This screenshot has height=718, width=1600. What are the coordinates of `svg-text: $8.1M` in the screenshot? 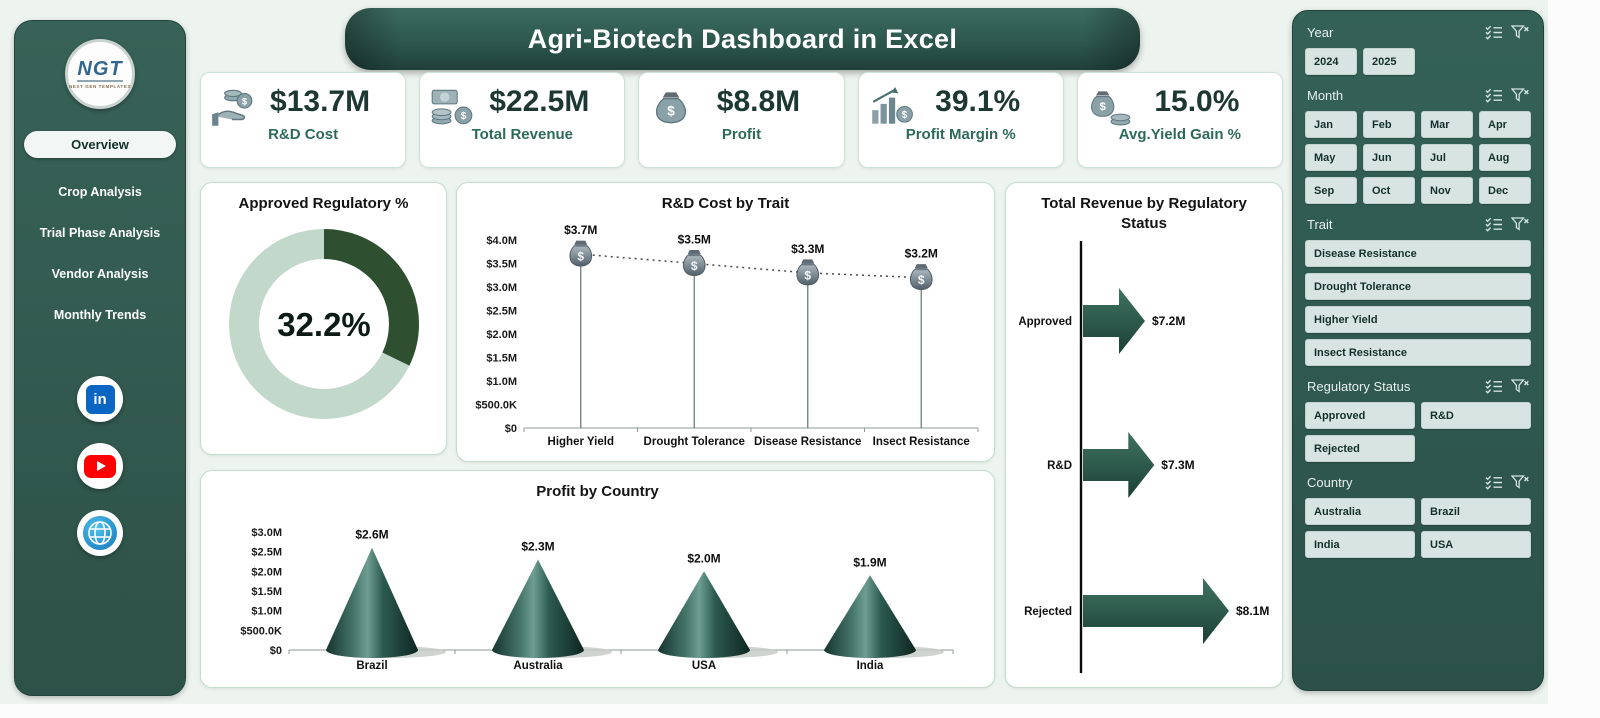 It's located at (1252, 611).